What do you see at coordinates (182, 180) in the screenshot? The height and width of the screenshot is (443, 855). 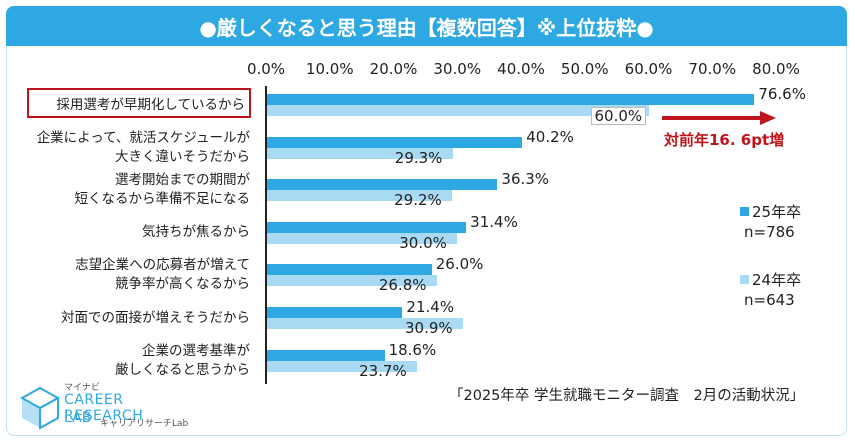 I see `category-label-line: 選考開始までの期間が` at bounding box center [182, 180].